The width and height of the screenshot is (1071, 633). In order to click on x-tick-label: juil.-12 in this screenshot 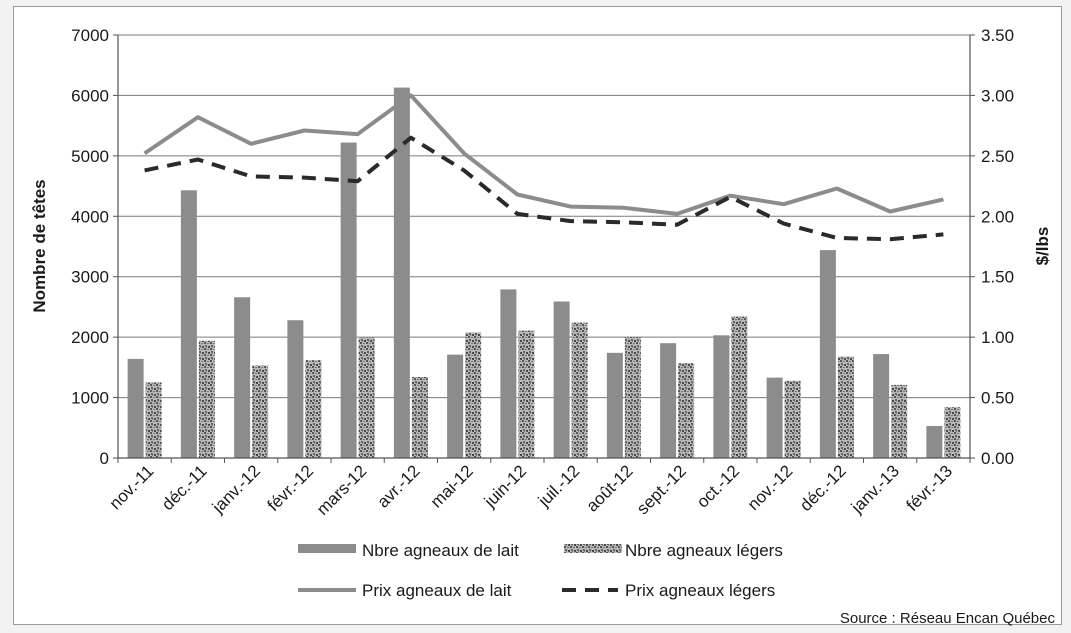, I will do `click(559, 486)`.